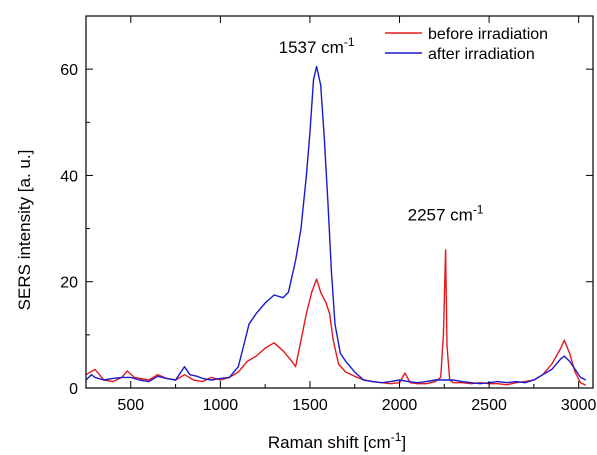 This screenshot has width=597, height=455. Describe the element at coordinates (69, 70) in the screenshot. I see `y-tick-label: 60` at that location.